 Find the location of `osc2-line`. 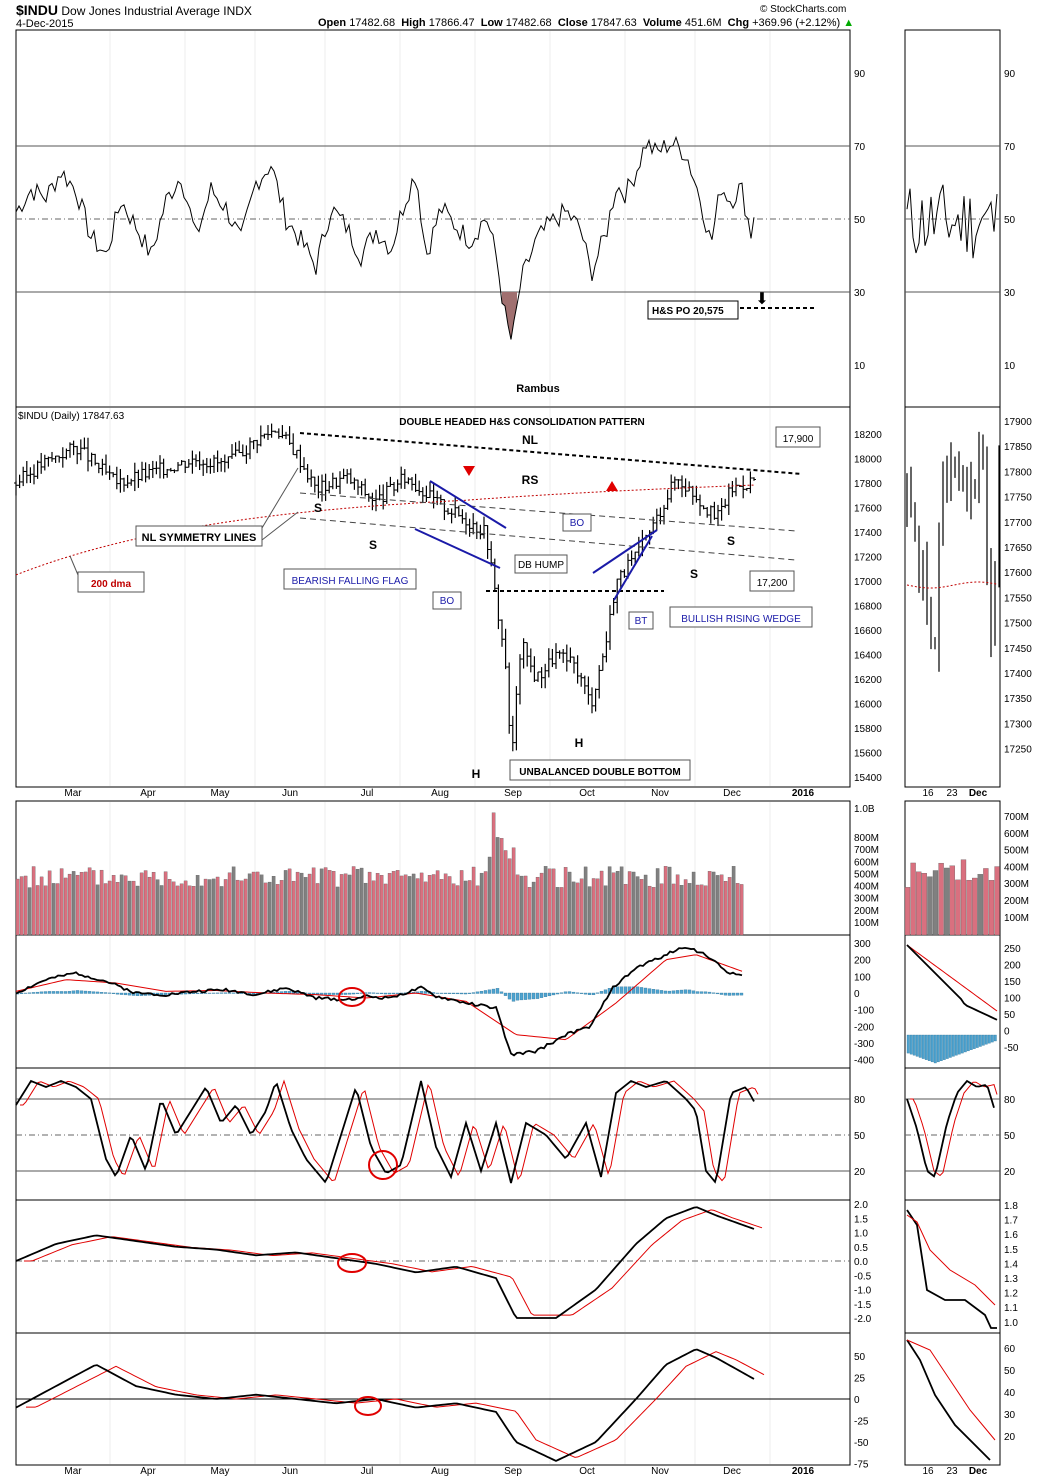

osc2-line is located at coordinates (385, 1405).